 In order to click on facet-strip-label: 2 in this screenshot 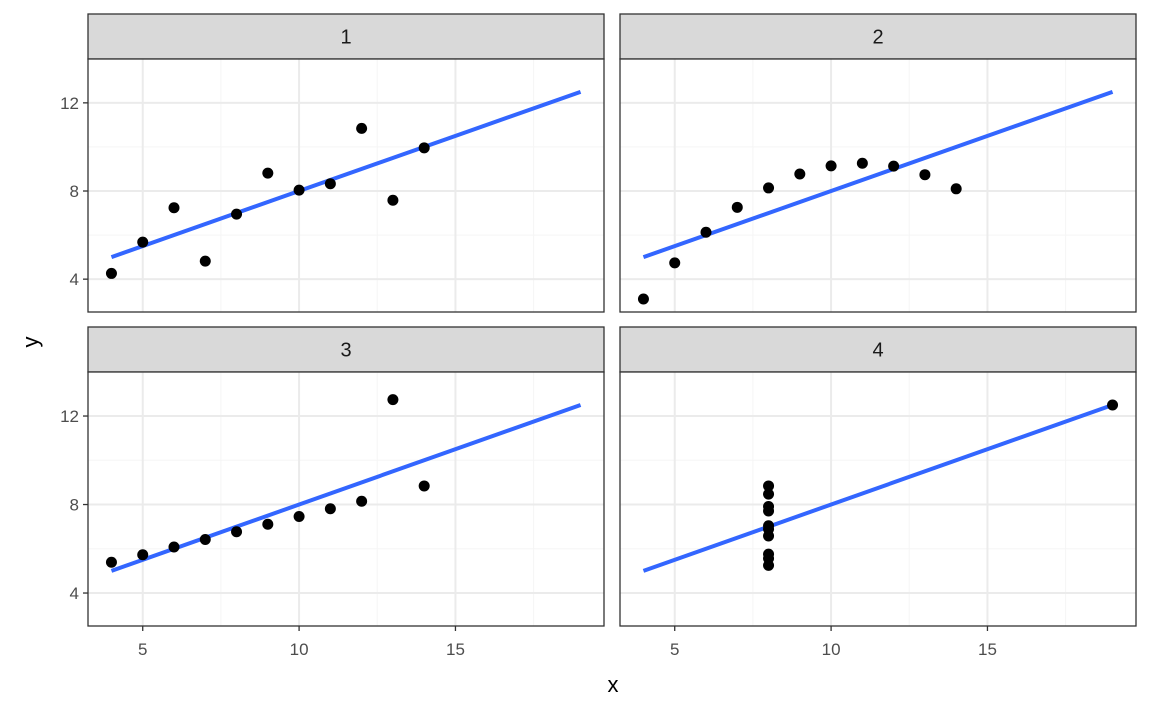, I will do `click(877, 38)`.